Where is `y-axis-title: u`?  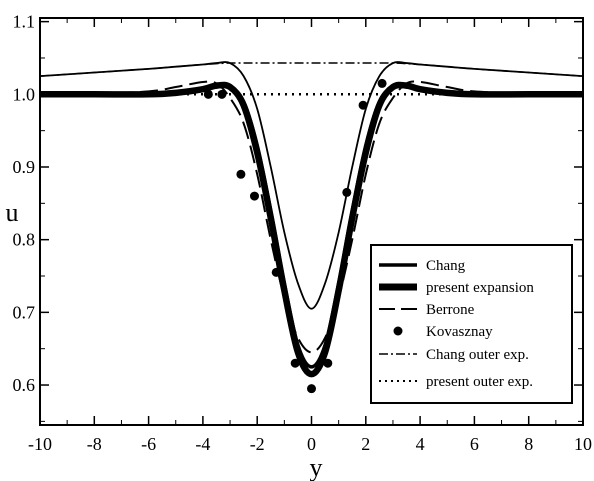
y-axis-title: u is located at coordinates (12, 212).